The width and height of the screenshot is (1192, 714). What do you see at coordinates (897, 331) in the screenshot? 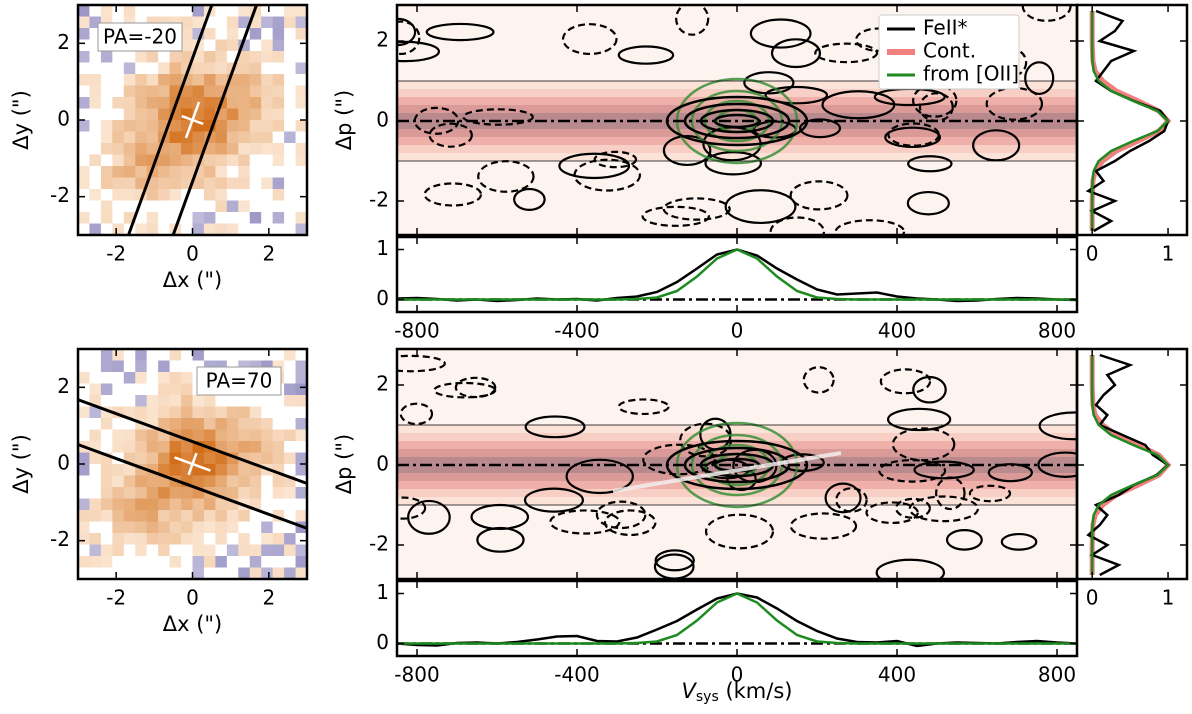
I see `x-tick-label: 400` at bounding box center [897, 331].